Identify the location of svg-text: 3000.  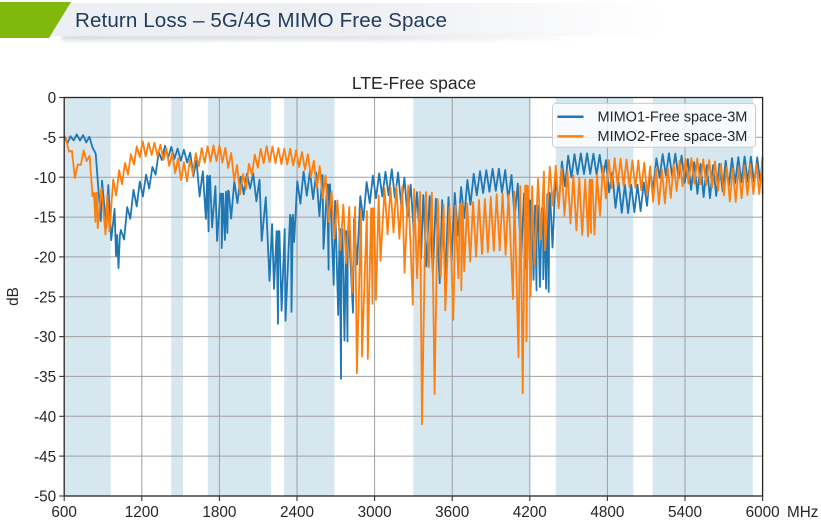
(375, 512).